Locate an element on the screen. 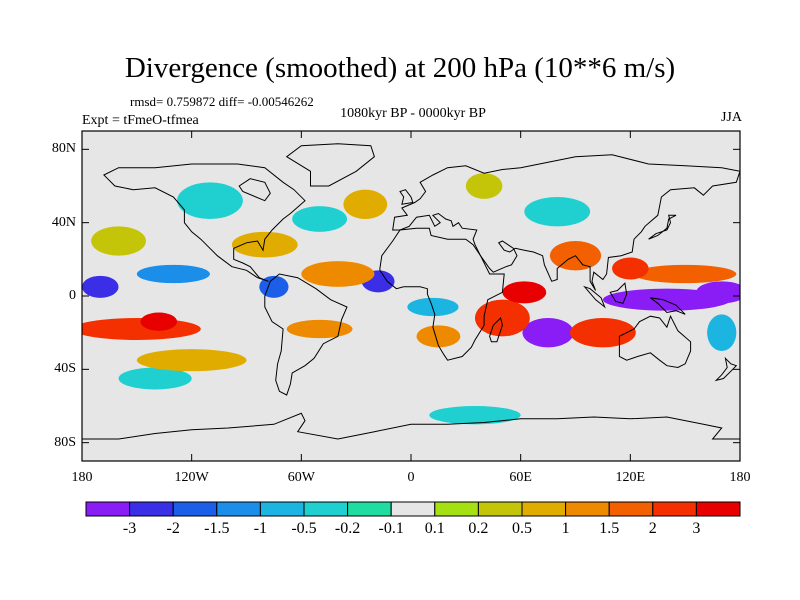 The width and height of the screenshot is (800, 600). colorbar-label: 2 is located at coordinates (652, 528).